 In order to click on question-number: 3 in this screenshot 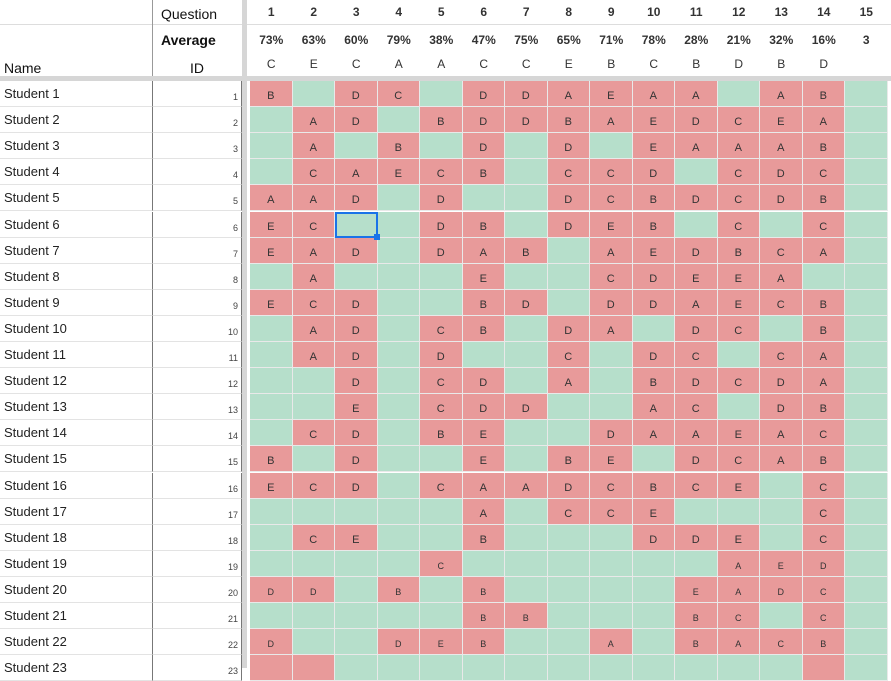, I will do `click(356, 12)`.